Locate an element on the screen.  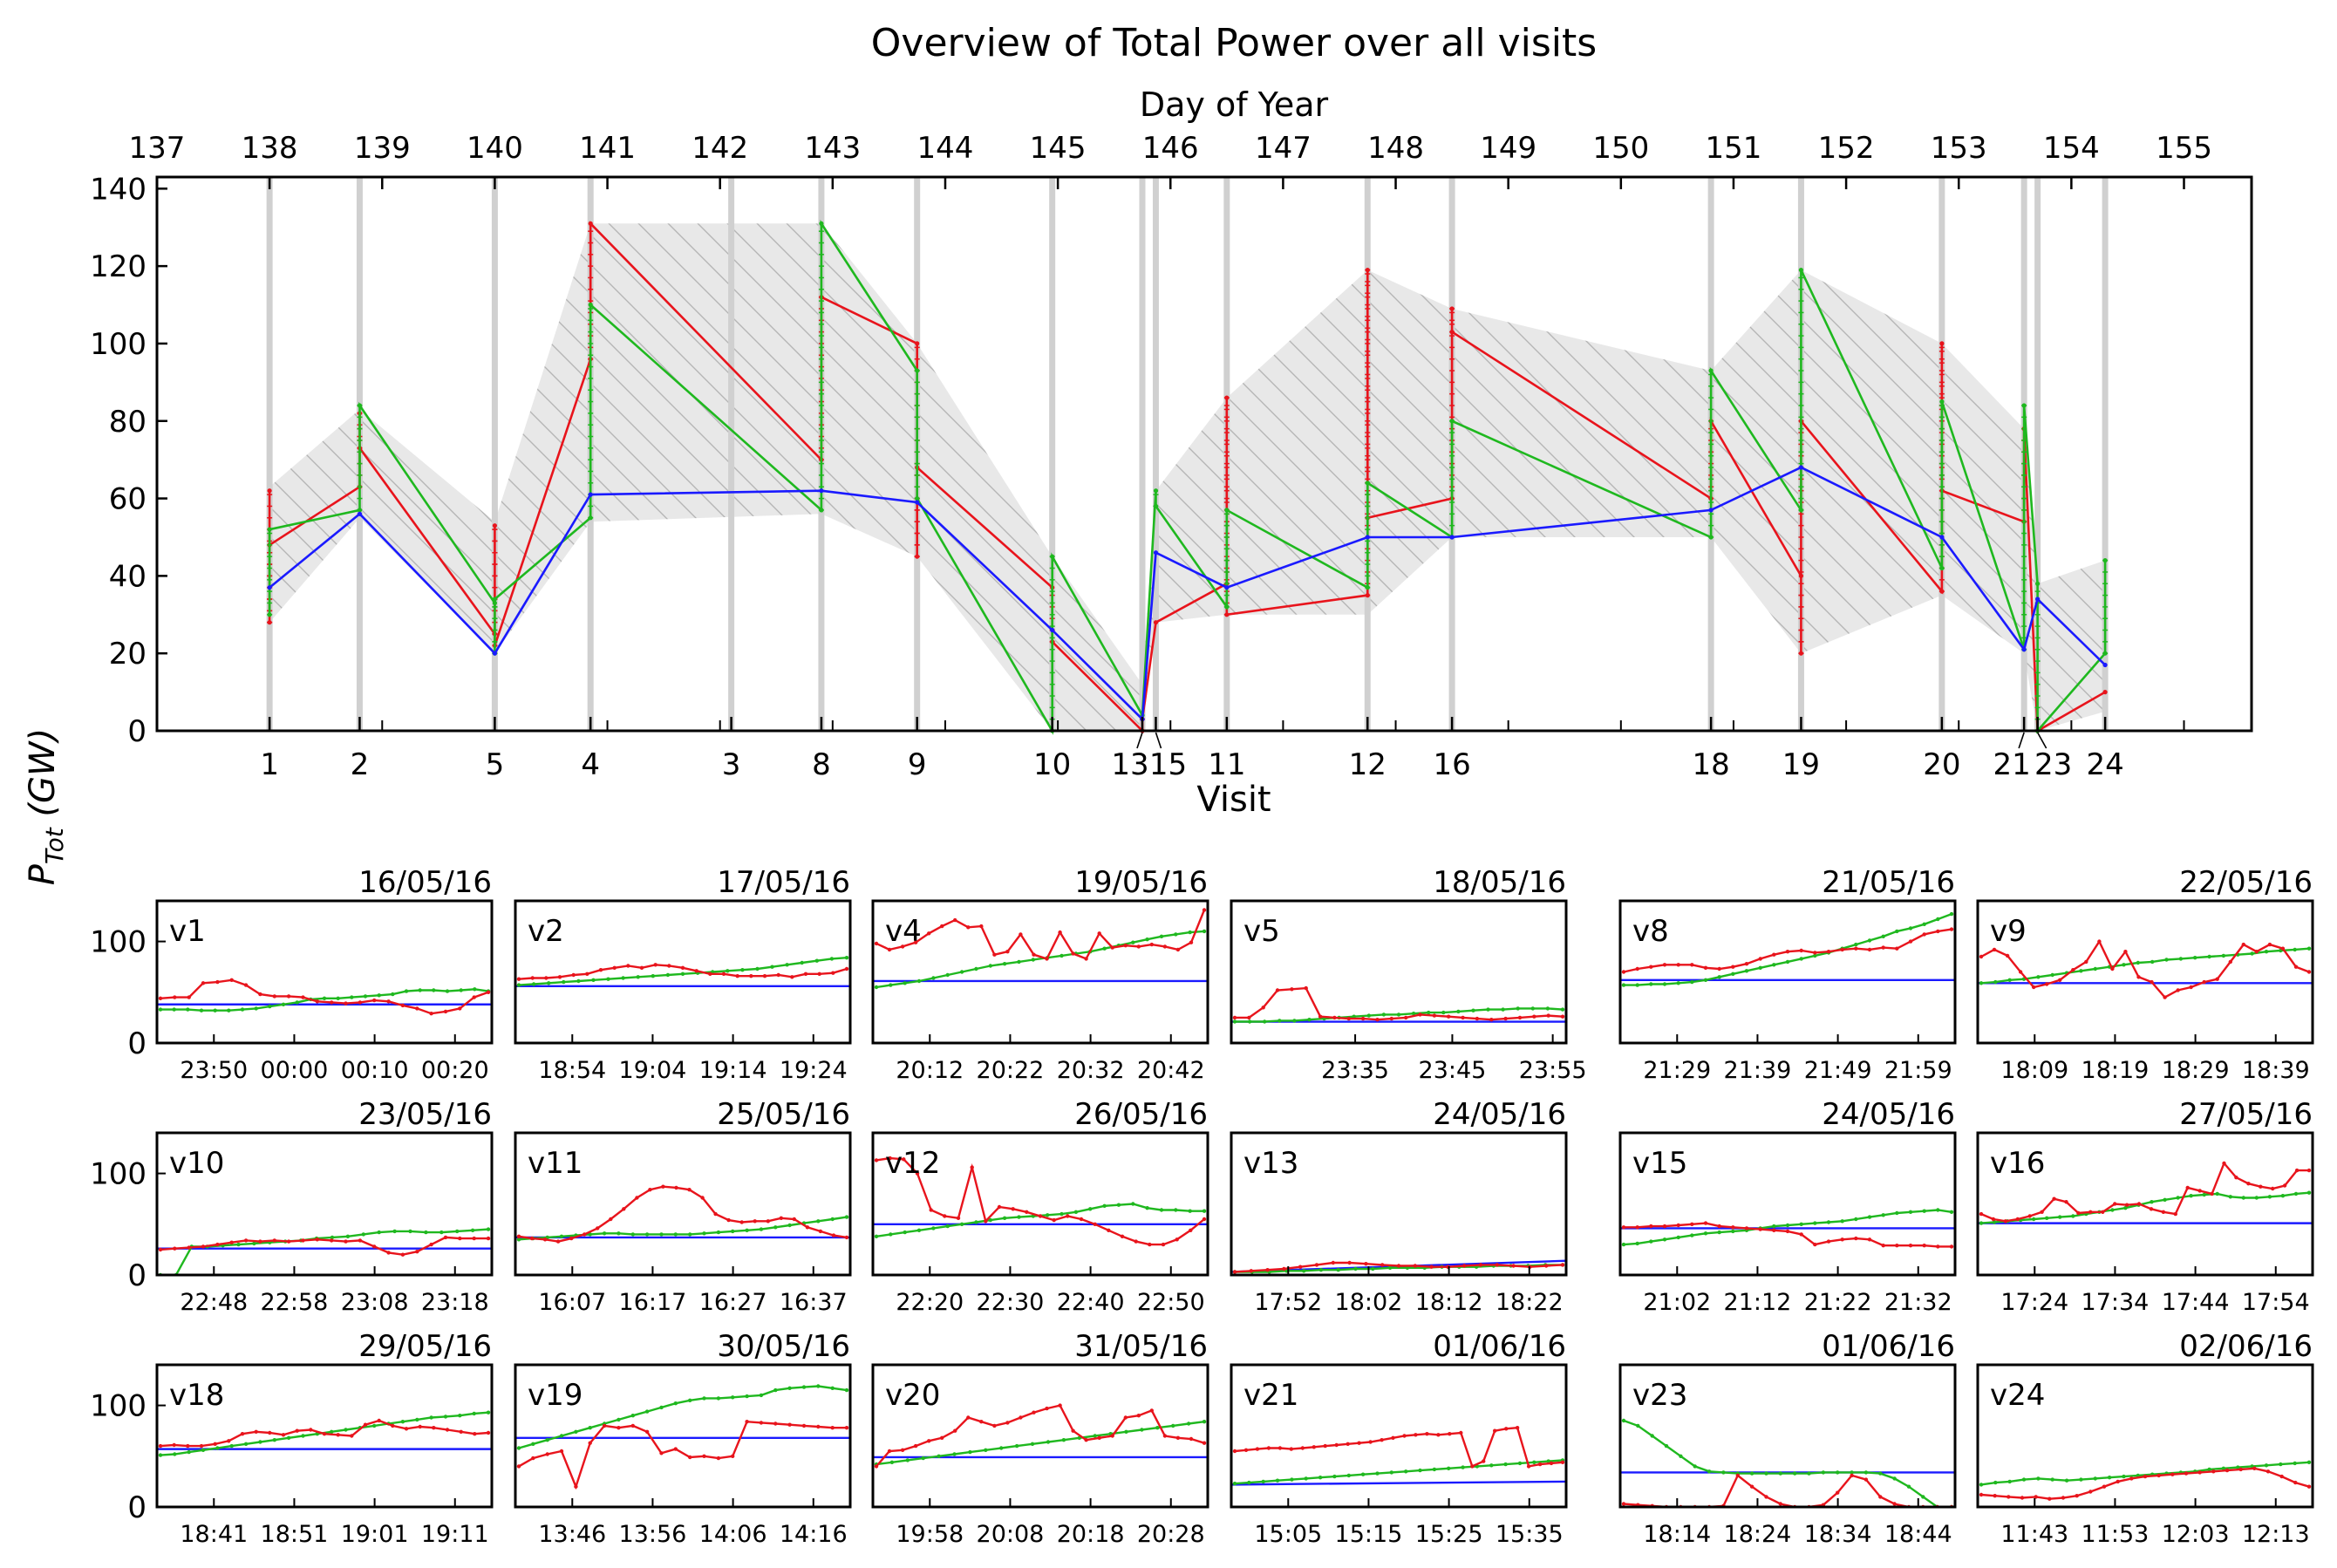
subplot-x-tick-label: 17:44 is located at coordinates (2196, 1302).